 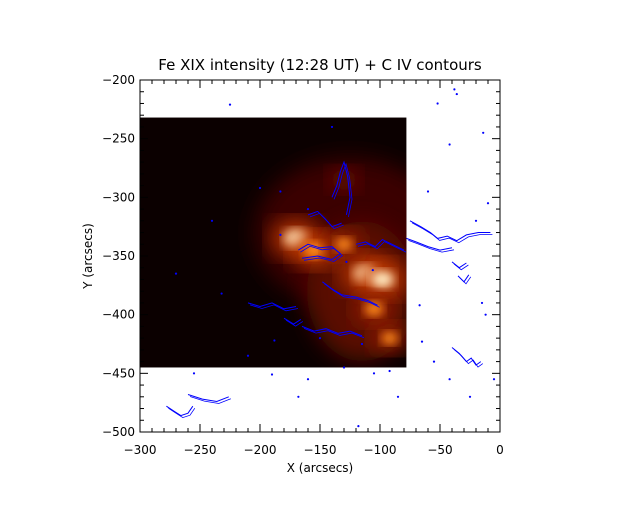 I want to click on y-axis-title: Y (arcsecs), so click(x=88, y=256).